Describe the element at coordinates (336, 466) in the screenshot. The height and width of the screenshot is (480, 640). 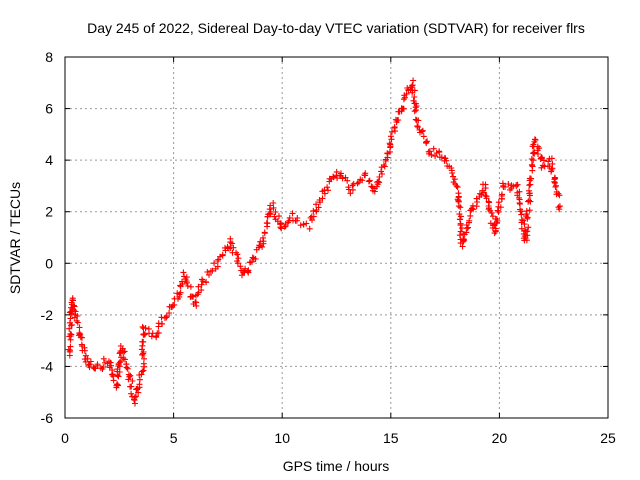
I see `x-axis-label: GPS time / hours` at that location.